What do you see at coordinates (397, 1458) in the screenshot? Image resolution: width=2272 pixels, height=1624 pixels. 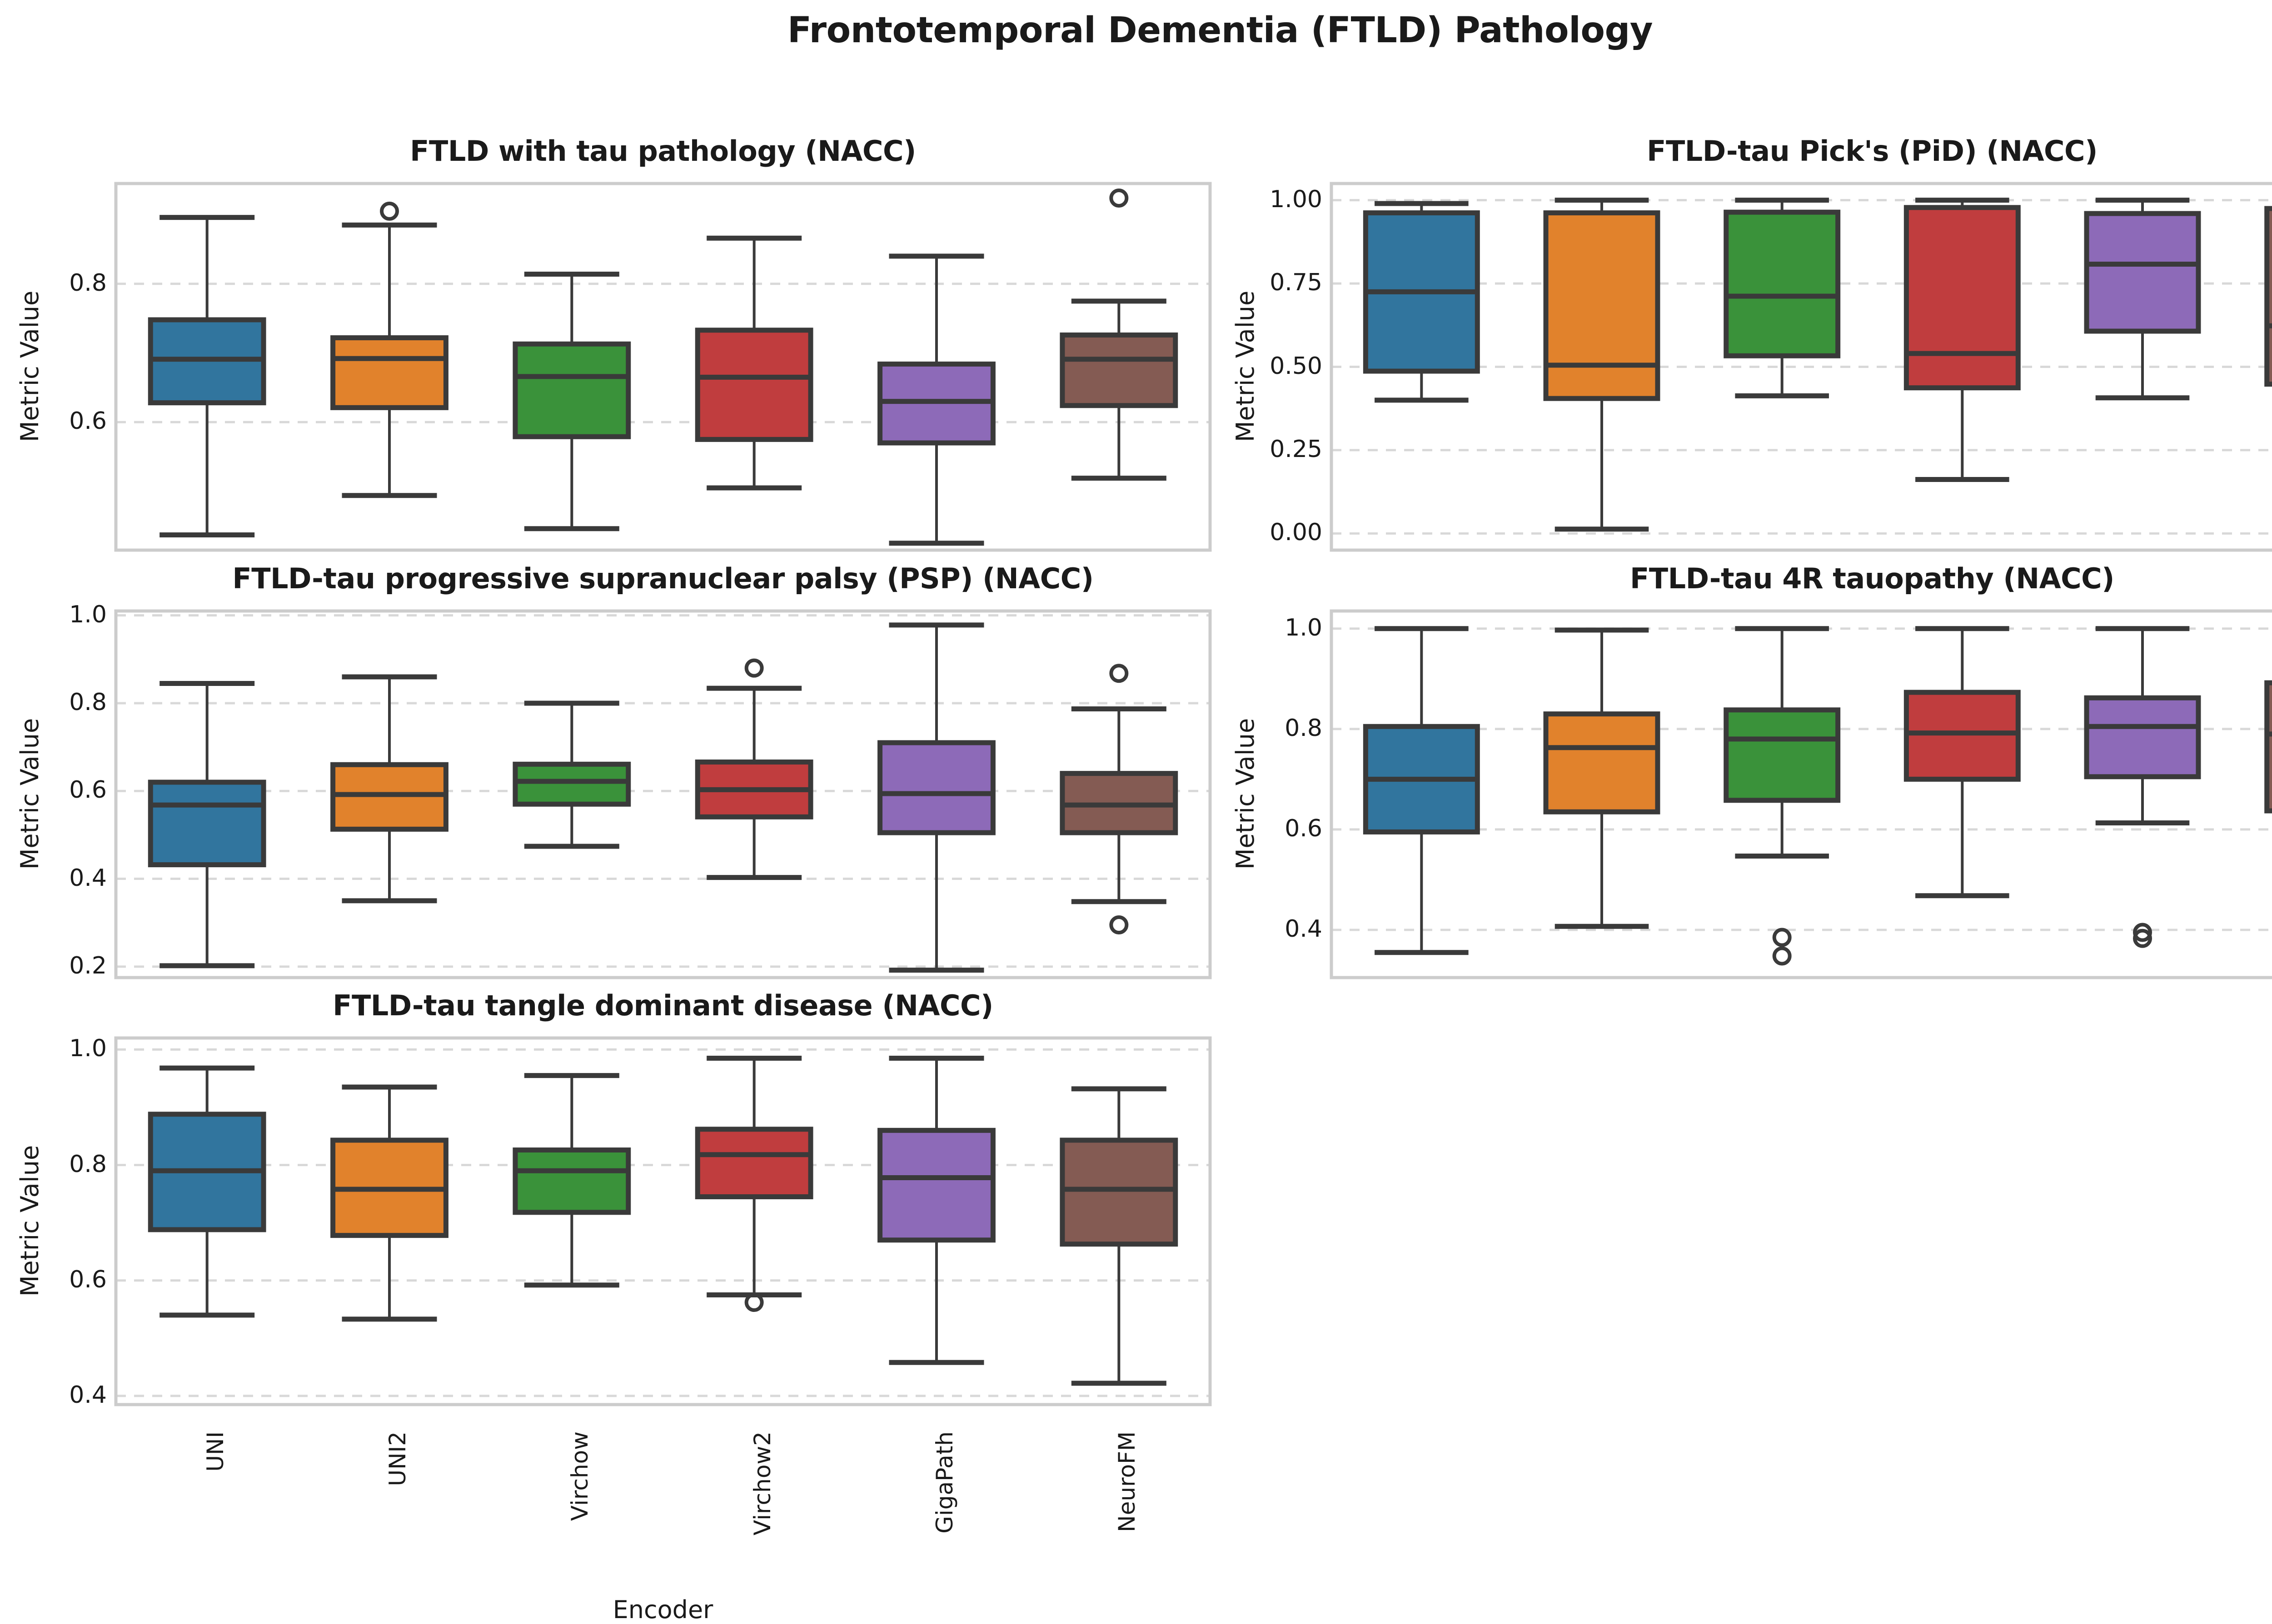 I see `x-tick-label-uni2: UNI2` at bounding box center [397, 1458].